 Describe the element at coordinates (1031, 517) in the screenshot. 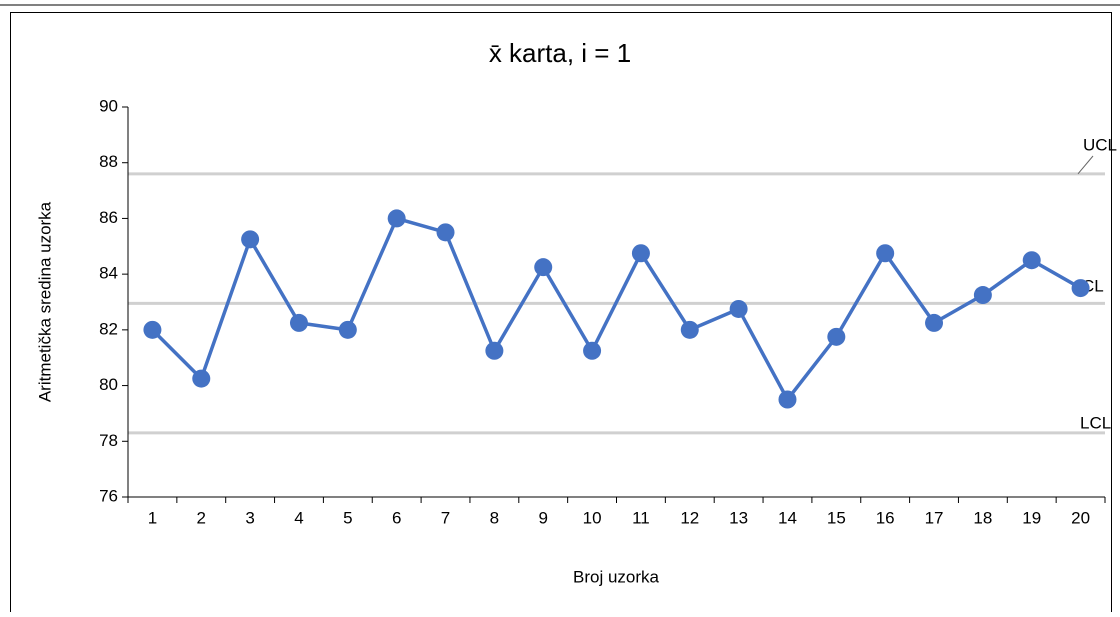

I see `x-tick-label: 19` at that location.